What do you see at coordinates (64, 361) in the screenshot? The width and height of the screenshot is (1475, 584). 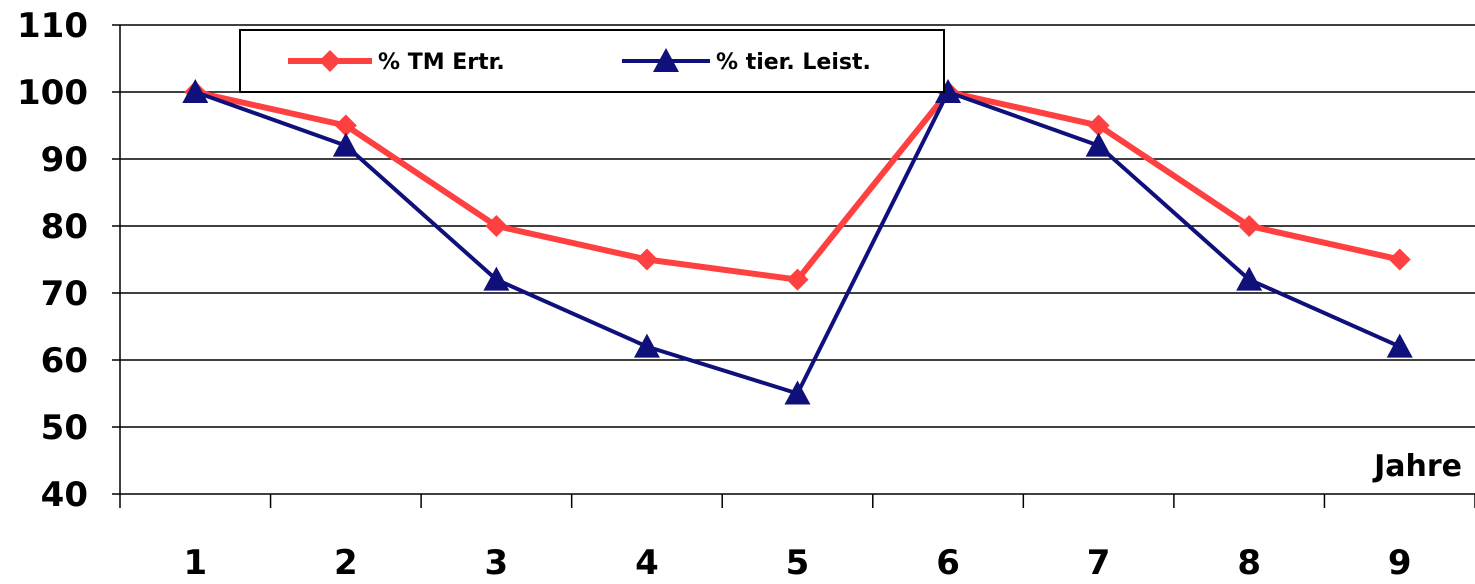 I see `y-tick-label: 60` at bounding box center [64, 361].